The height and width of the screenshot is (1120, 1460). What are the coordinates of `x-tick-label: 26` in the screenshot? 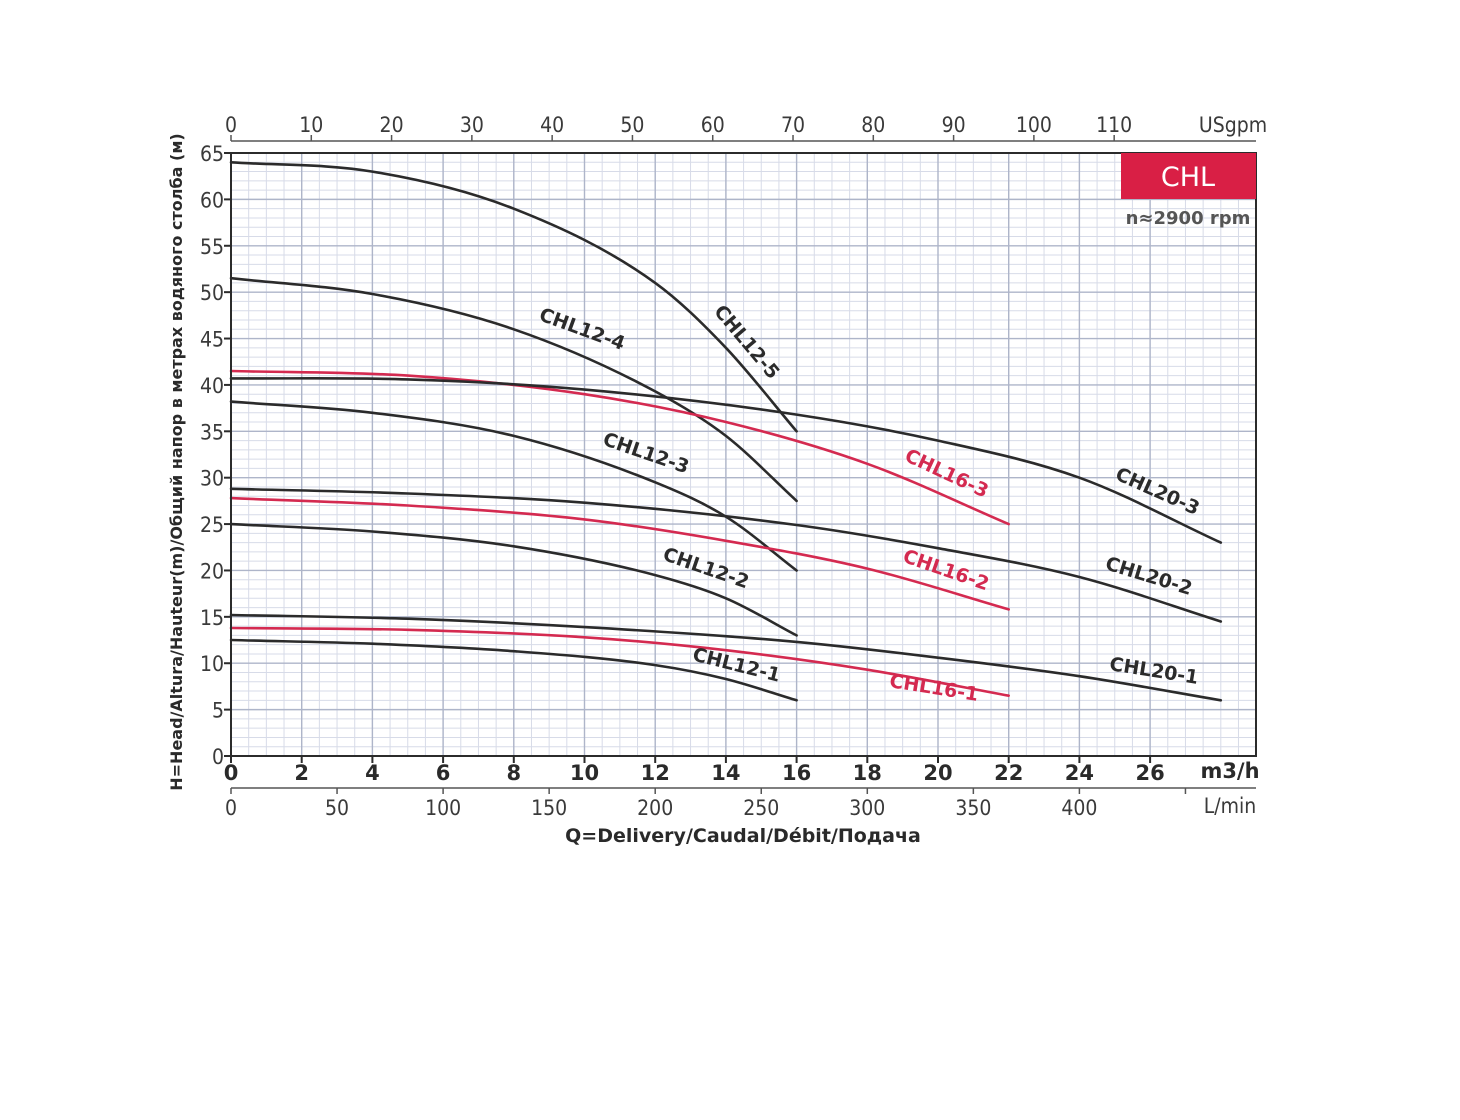 It's located at (1149, 773).